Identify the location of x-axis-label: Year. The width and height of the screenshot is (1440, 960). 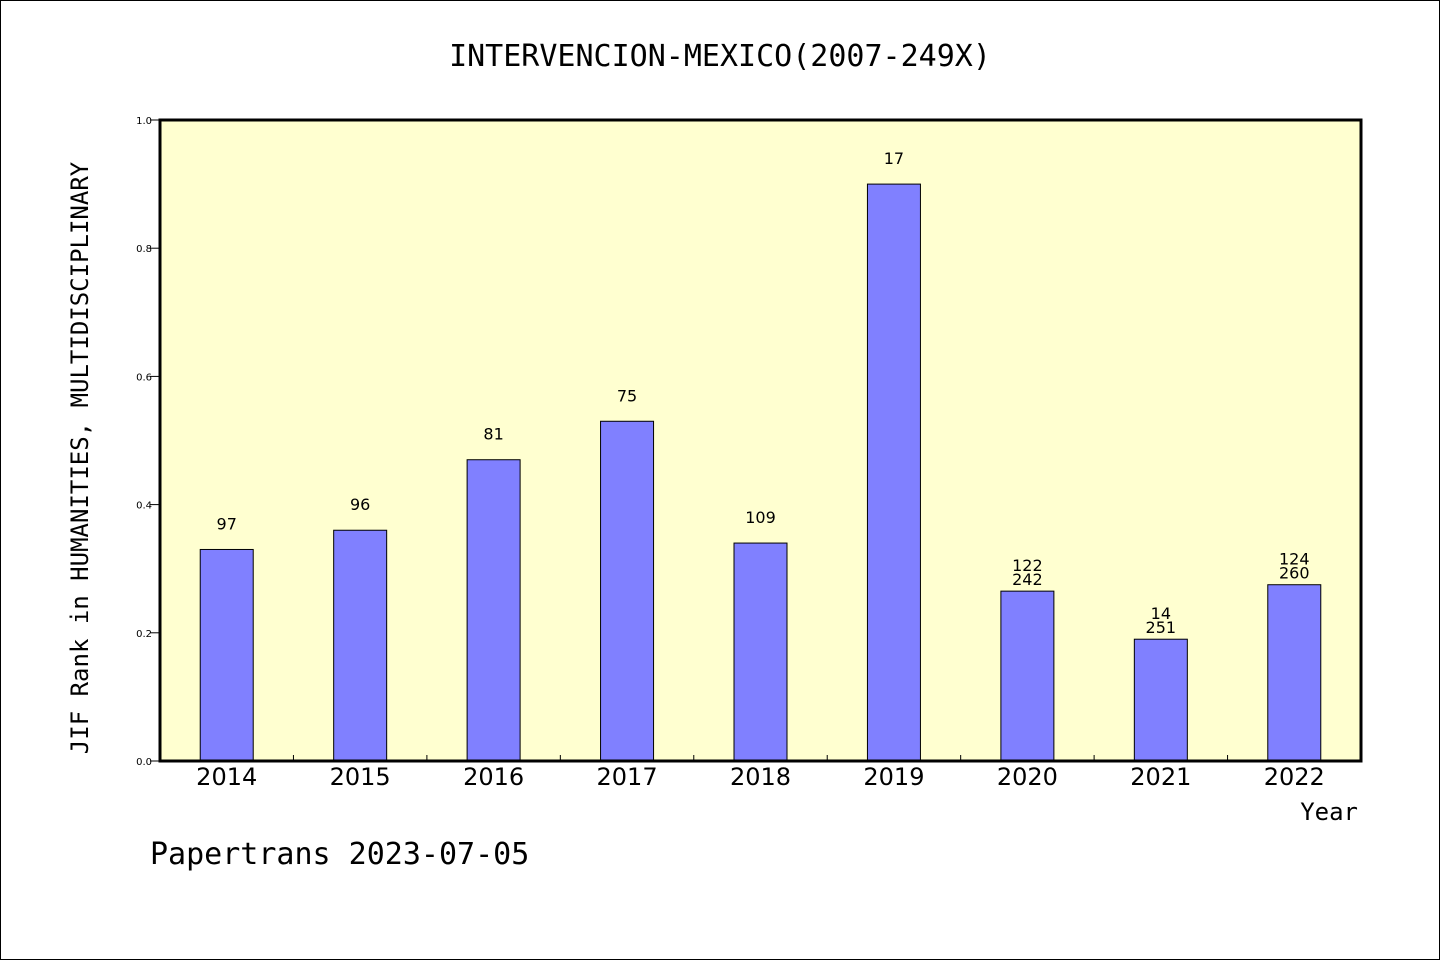
(1329, 812).